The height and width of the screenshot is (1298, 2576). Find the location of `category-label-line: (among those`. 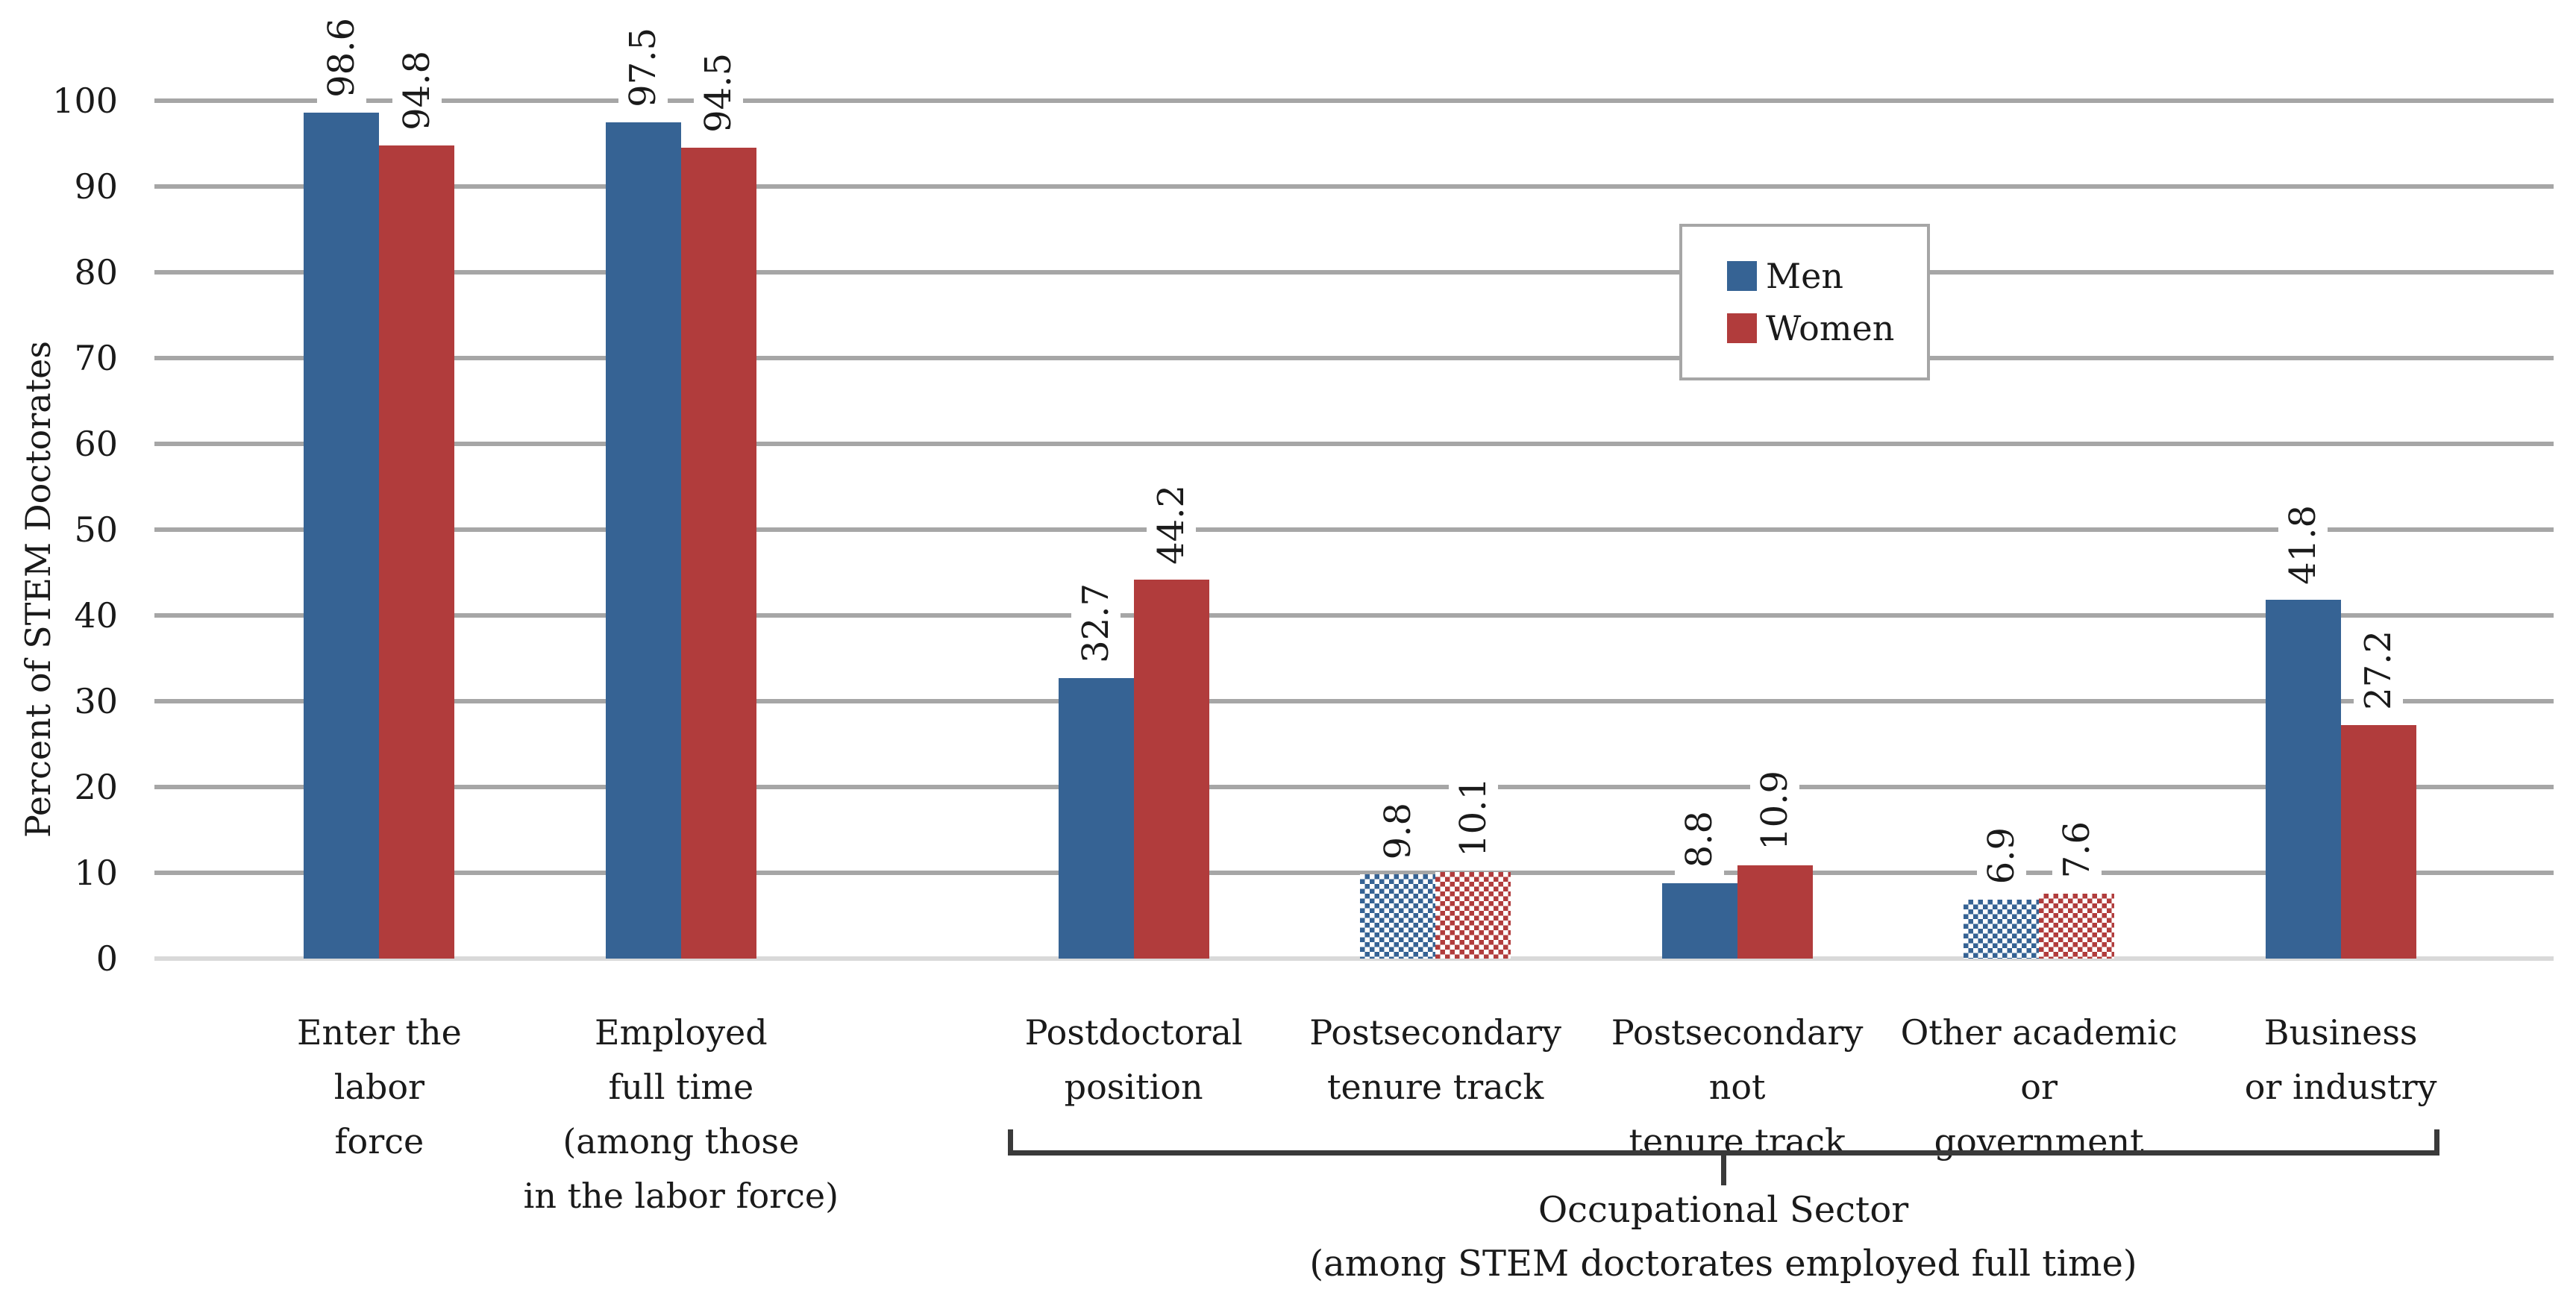

category-label-line: (among those is located at coordinates (681, 1141).